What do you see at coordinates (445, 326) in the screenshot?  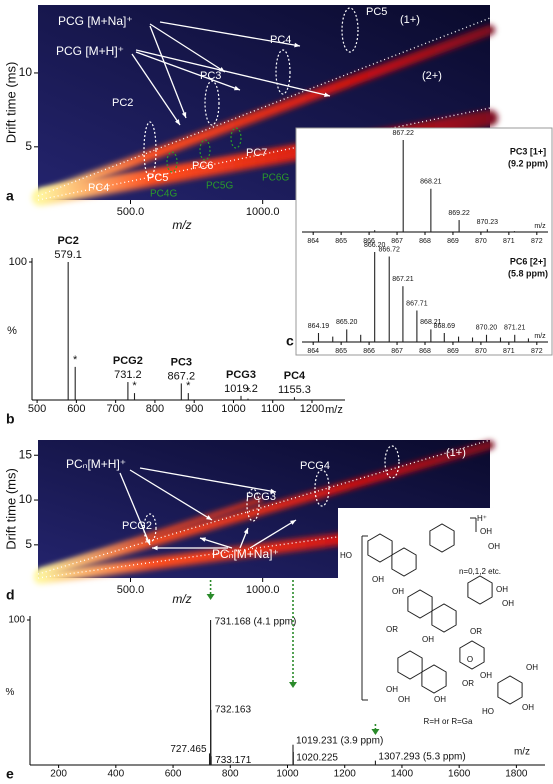 I see `peak-label: 868.69` at bounding box center [445, 326].